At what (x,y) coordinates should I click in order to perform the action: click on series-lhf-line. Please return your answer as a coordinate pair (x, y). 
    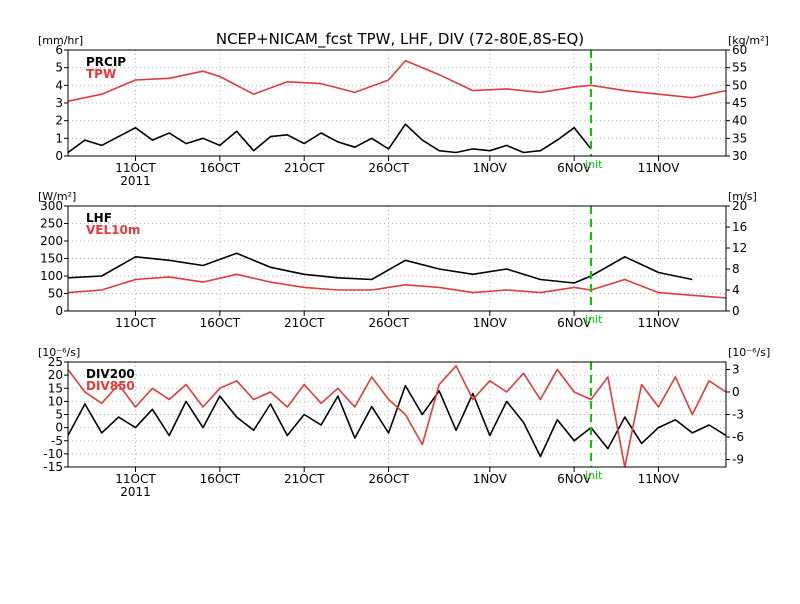
    Looking at the image, I should click on (380, 268).